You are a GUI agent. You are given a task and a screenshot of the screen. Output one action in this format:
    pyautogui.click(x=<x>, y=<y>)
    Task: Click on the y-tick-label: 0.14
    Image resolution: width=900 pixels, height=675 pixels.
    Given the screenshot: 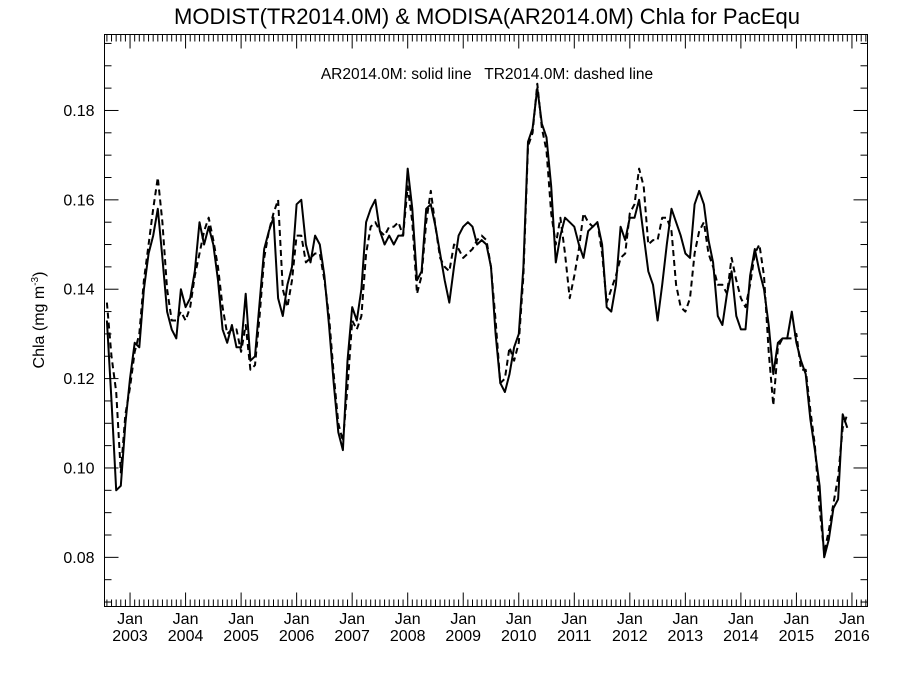 What is the action you would take?
    pyautogui.click(x=78, y=290)
    